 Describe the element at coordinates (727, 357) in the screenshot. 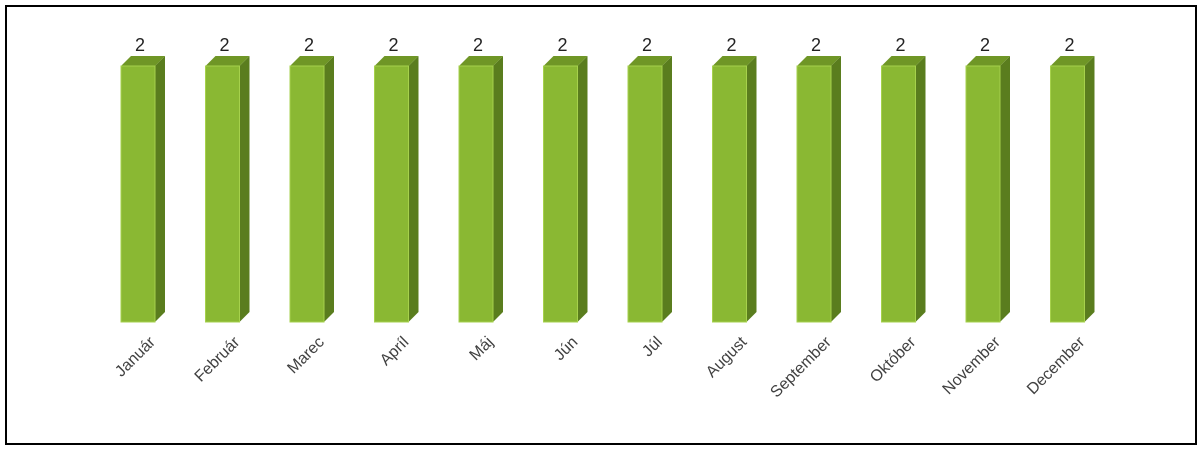

I see `x-tick-label: August` at that location.